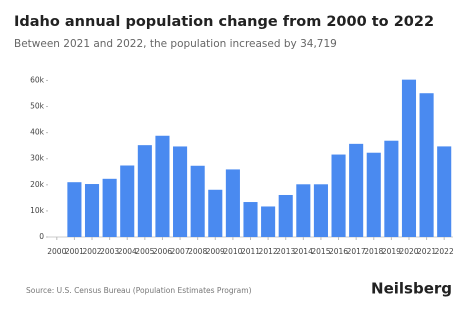 The width and height of the screenshot is (474, 316). What do you see at coordinates (91, 251) in the screenshot?
I see `x-tick-label: 2002` at bounding box center [91, 251].